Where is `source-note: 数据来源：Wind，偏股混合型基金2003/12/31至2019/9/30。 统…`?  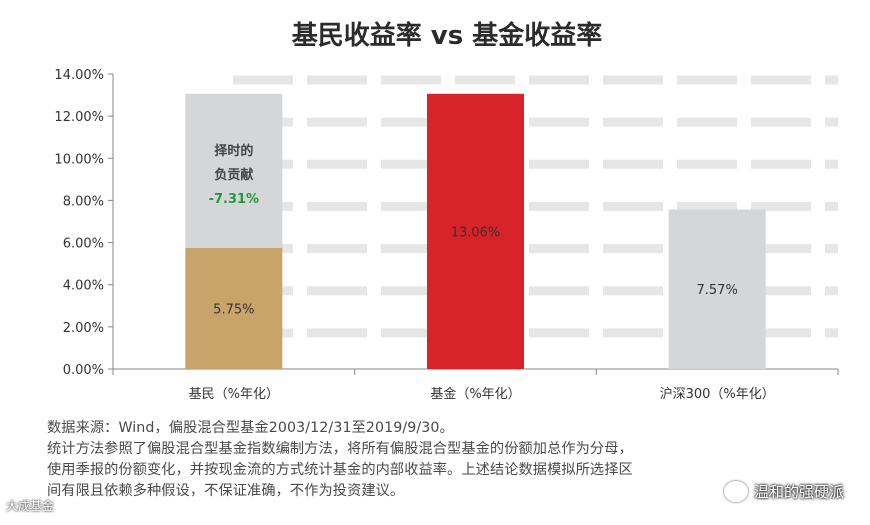
source-note: 数据来源：Wind，偏股混合型基金2003/12/31至2019/9/30。 统… is located at coordinates (447, 460).